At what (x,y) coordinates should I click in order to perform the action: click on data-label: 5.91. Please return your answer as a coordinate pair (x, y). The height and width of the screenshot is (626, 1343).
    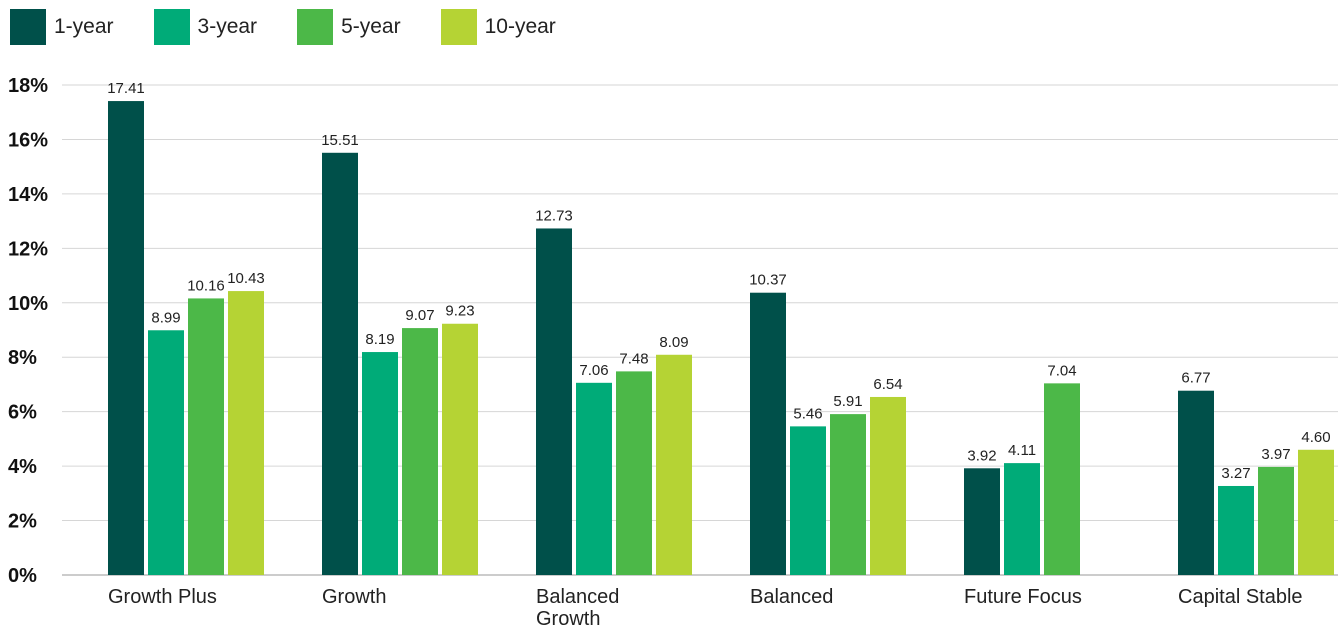
    Looking at the image, I should click on (847, 401).